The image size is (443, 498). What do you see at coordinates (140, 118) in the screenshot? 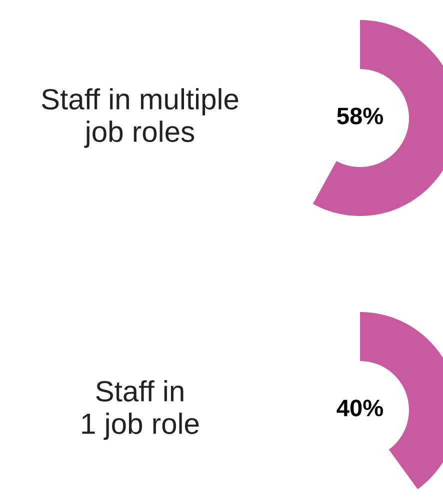
I see `text: Staff in multiple job roles` at bounding box center [140, 118].